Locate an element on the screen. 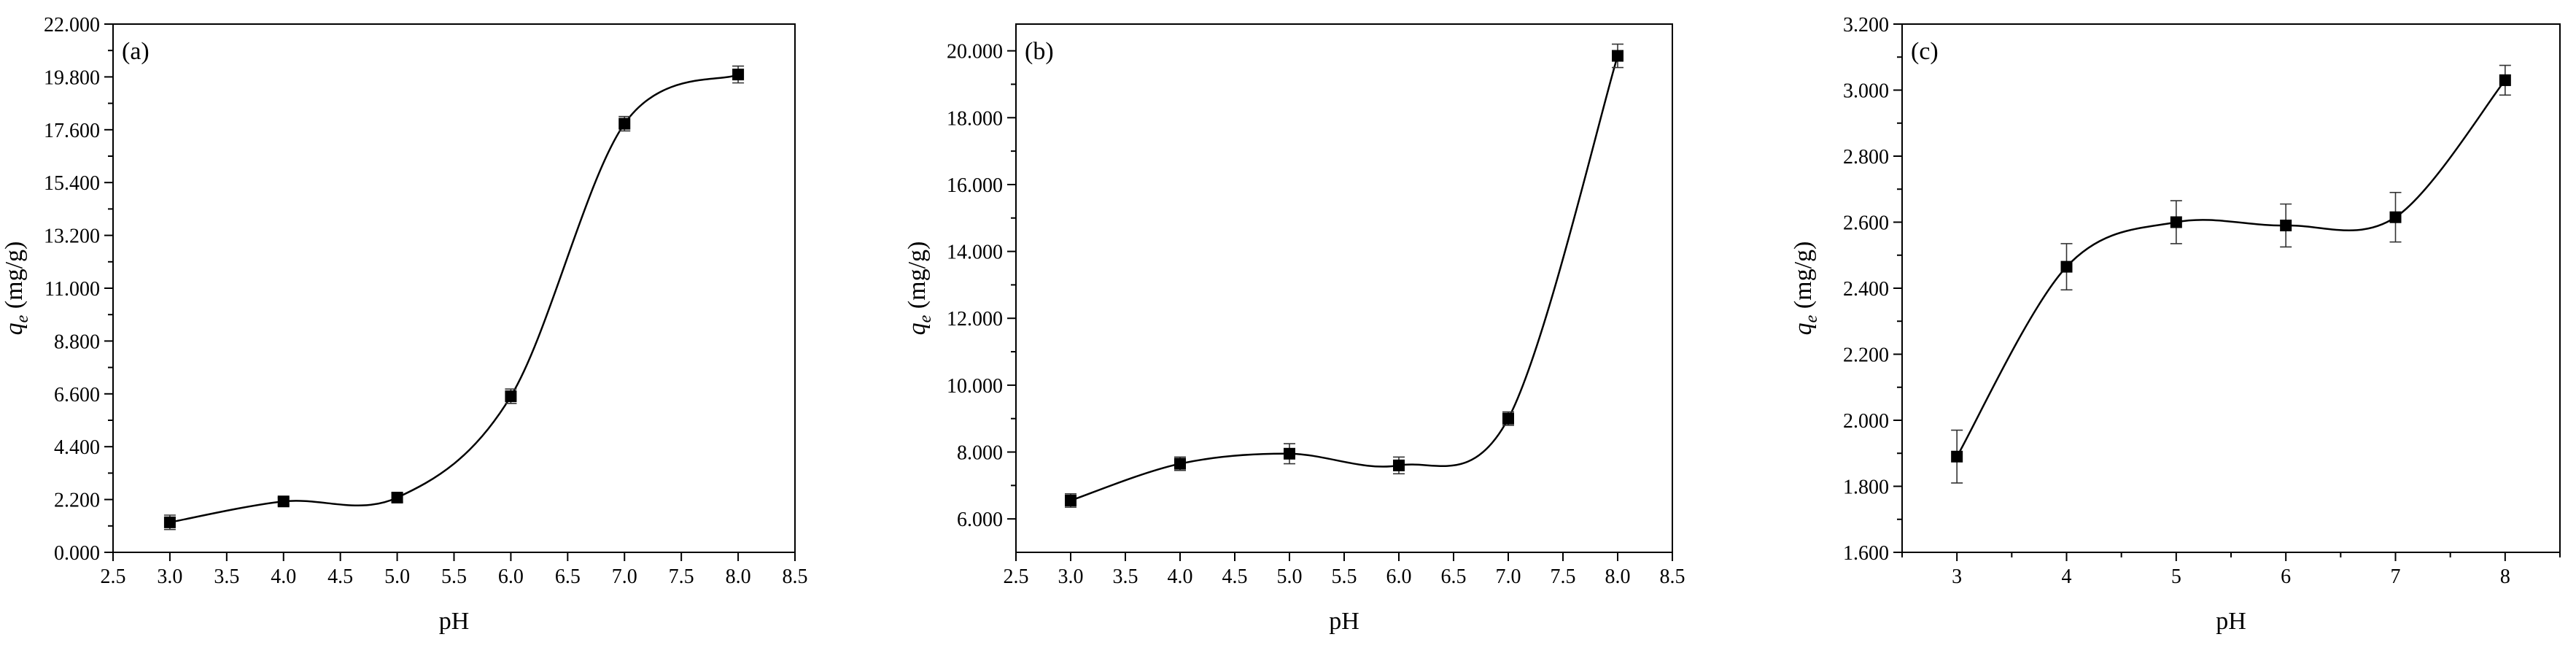 This screenshot has height=645, width=2576. x-tick-label-b: 7.0 is located at coordinates (1509, 576).